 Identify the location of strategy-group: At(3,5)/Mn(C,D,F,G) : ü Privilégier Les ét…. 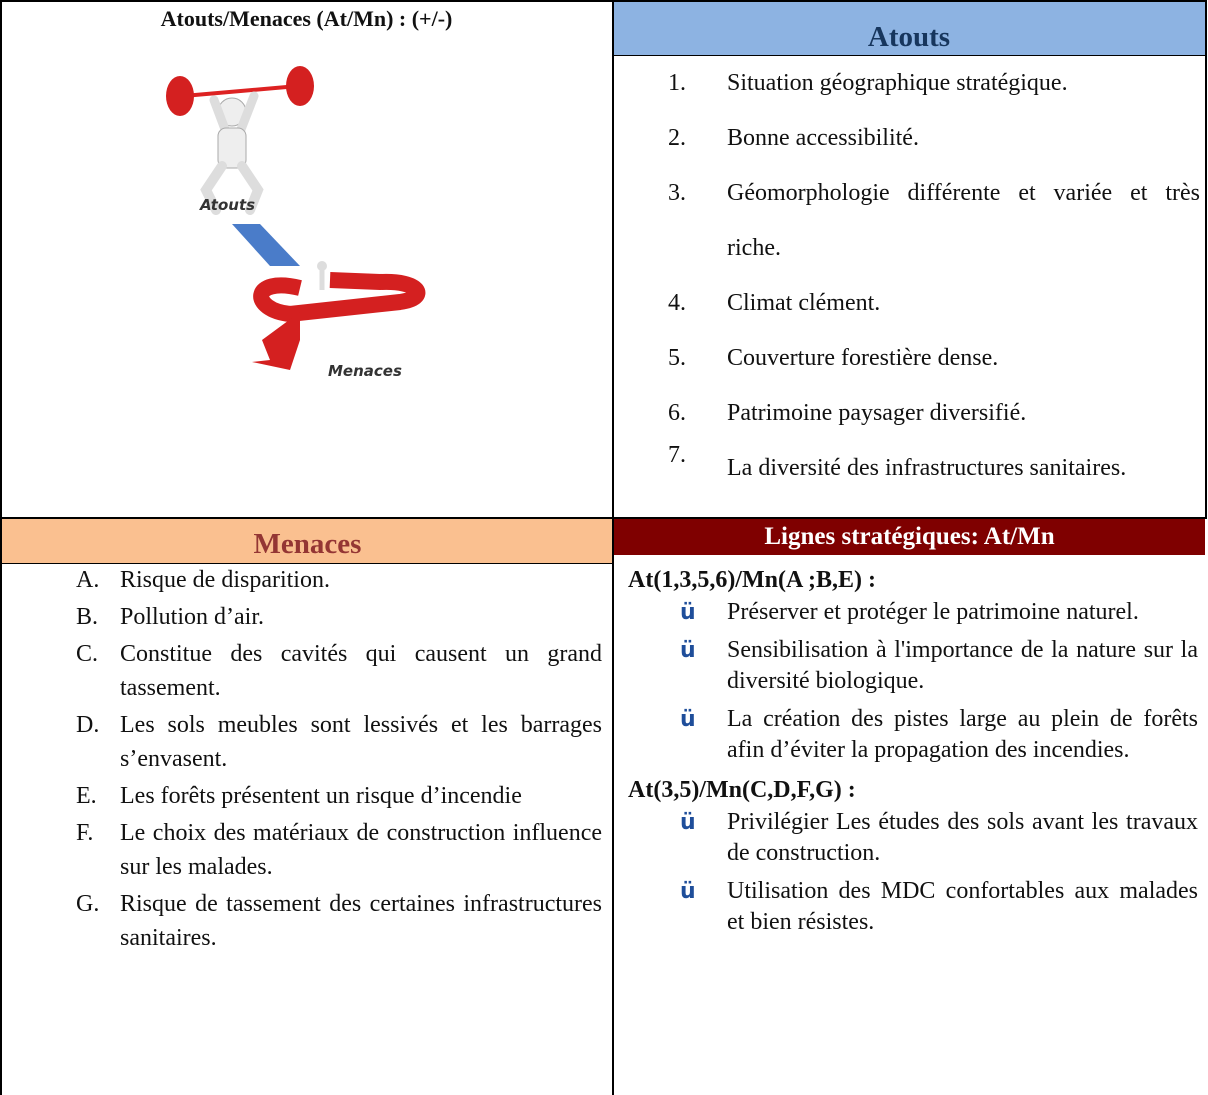
(913, 855).